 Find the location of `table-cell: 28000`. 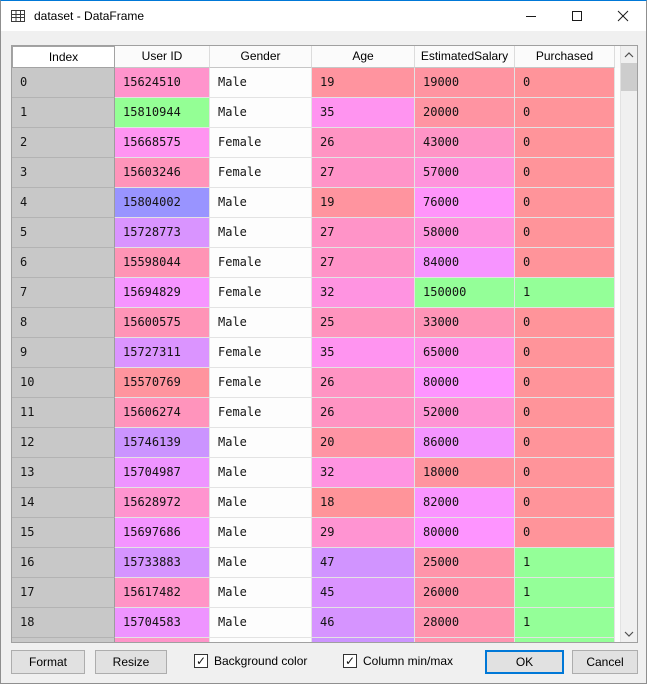

table-cell: 28000 is located at coordinates (465, 623).